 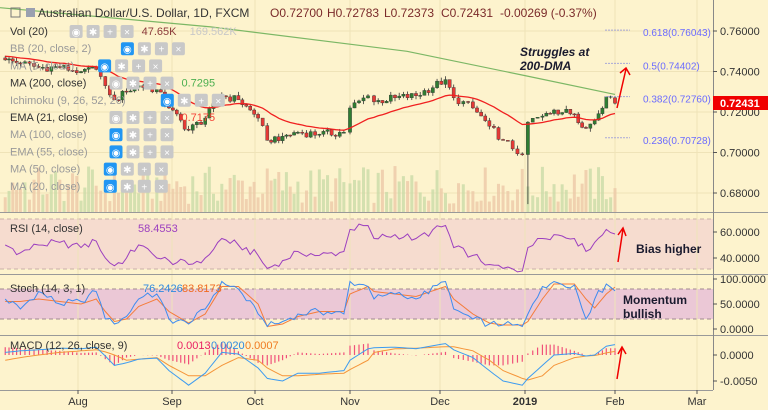 I want to click on macd-histogram, so click(x=310, y=354).